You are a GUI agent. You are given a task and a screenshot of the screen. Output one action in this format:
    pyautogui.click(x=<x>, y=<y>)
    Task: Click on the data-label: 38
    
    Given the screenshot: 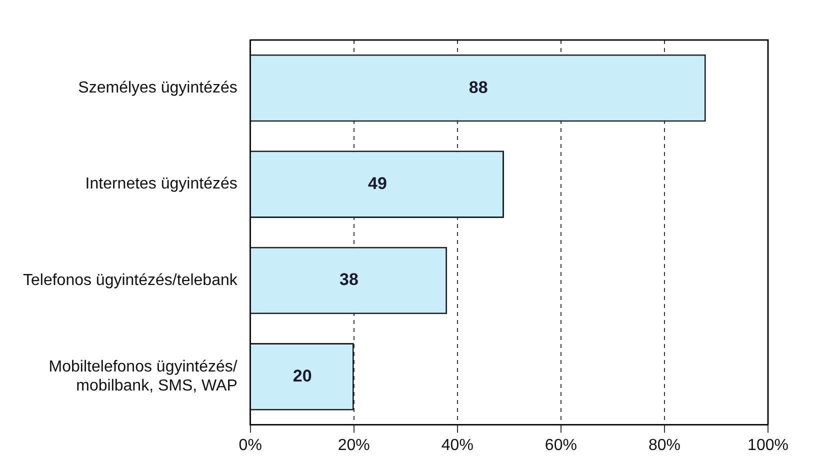 What is the action you would take?
    pyautogui.click(x=349, y=280)
    